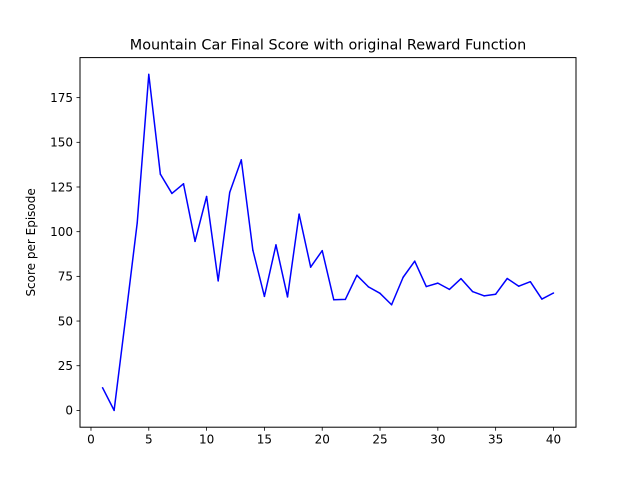  Describe the element at coordinates (206, 440) in the screenshot. I see `x-tick-label: 10` at that location.